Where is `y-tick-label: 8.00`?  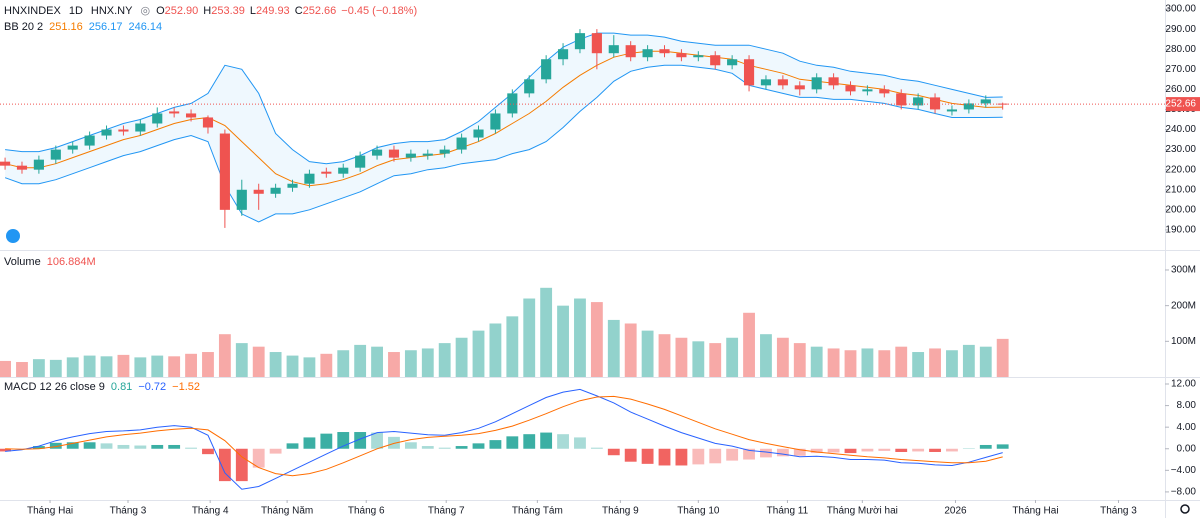 y-tick-label: 8.00 is located at coordinates (1187, 405).